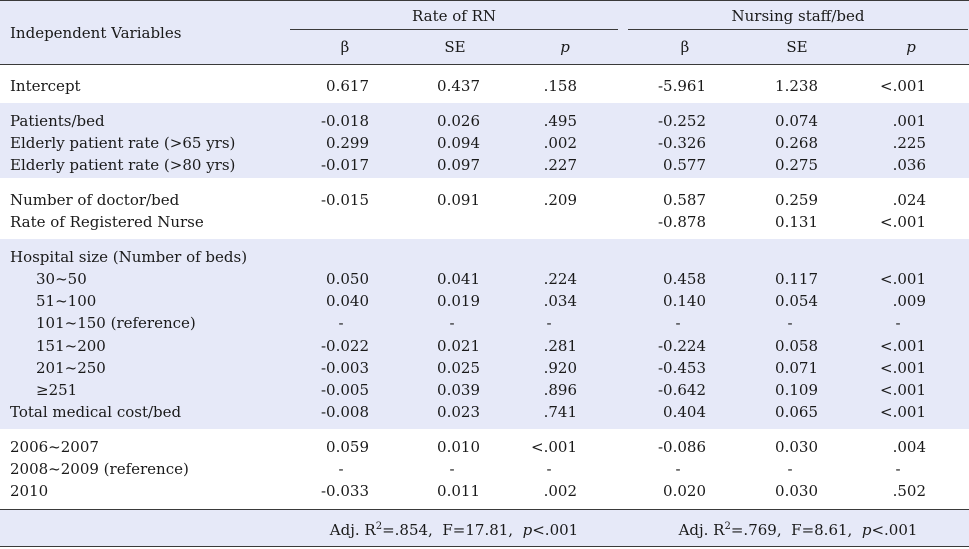 This screenshot has width=969, height=549. Describe the element at coordinates (909, 447) in the screenshot. I see `cell-ns-p: .004` at that location.